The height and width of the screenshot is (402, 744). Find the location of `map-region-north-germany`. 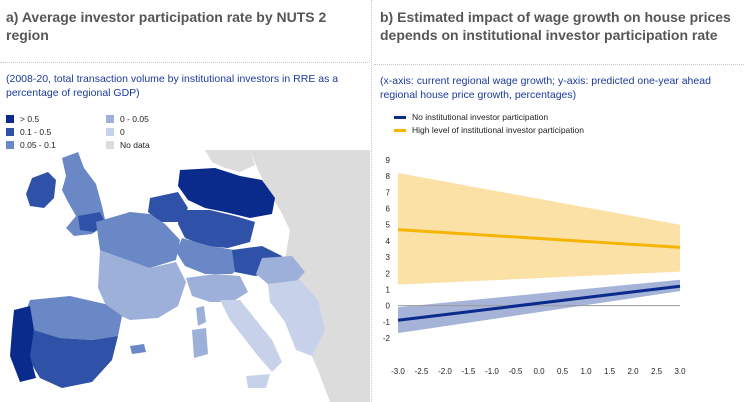

map-region-north-germany is located at coordinates (226, 193).